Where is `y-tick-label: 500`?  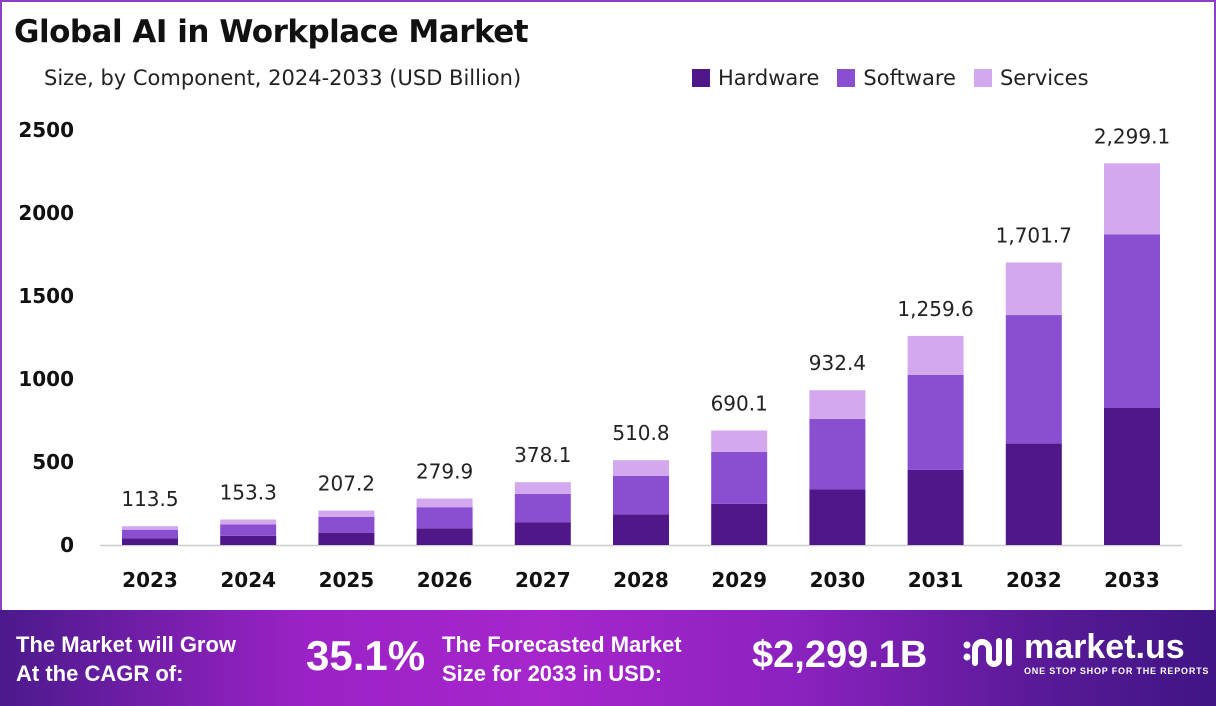 y-tick-label: 500 is located at coordinates (53, 462).